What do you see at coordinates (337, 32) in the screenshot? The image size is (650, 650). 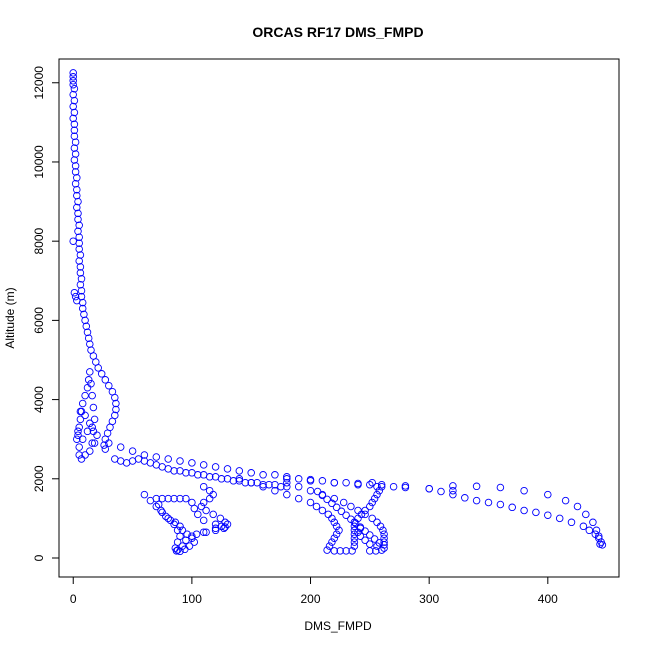 I see `chart-title: ORCAS RF17 DMS_FMPD` at bounding box center [337, 32].